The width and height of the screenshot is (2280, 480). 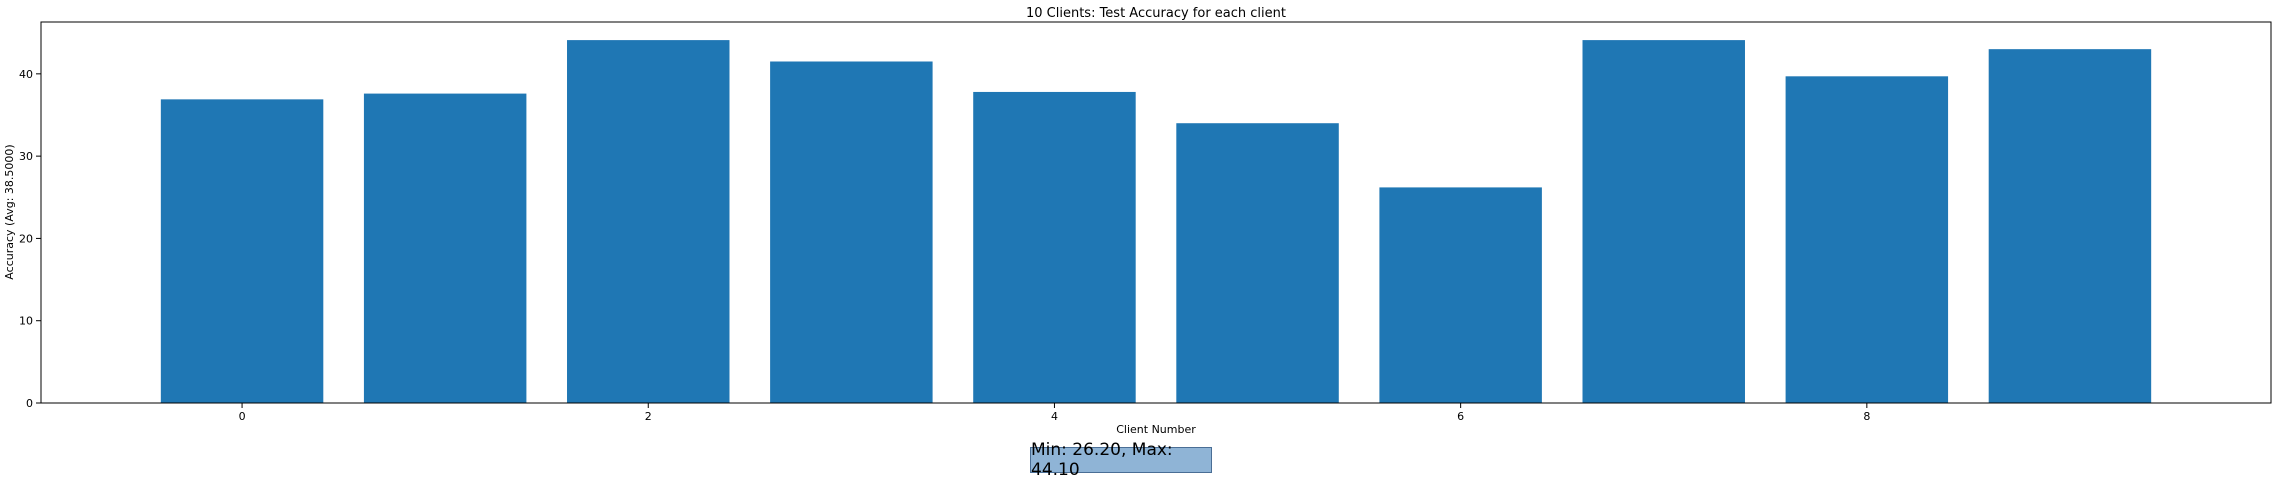 I want to click on y-tick-label: 30, so click(x=26, y=156).